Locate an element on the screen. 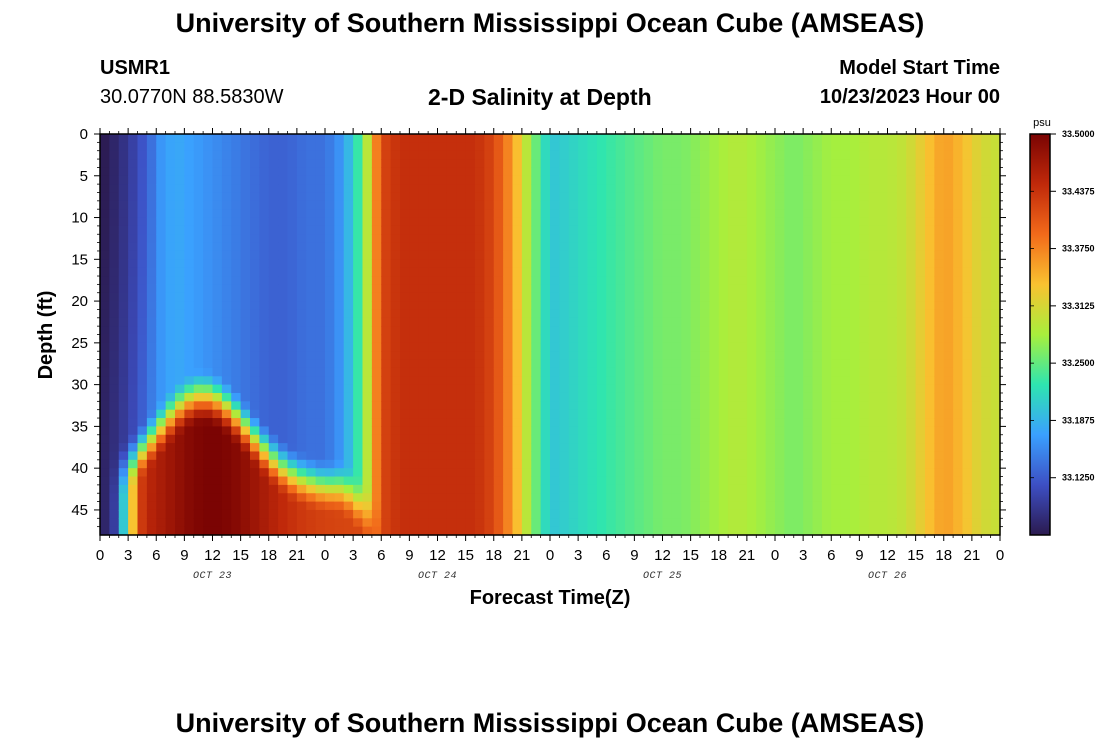  x-tick-label: 0 is located at coordinates (775, 555).